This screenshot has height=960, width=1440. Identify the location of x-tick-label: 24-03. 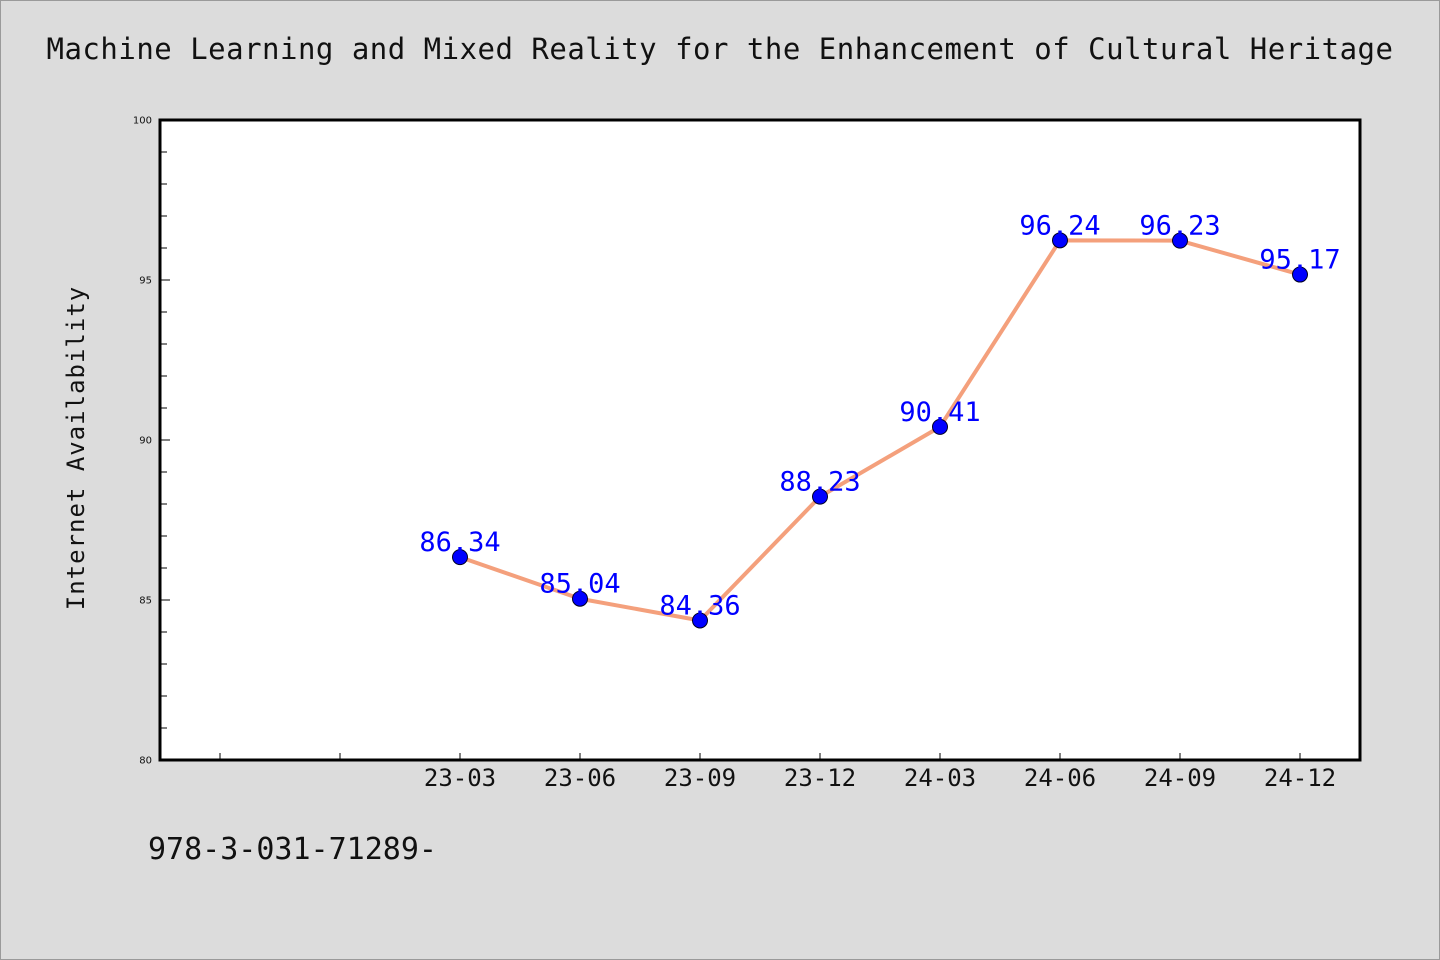
(940, 778).